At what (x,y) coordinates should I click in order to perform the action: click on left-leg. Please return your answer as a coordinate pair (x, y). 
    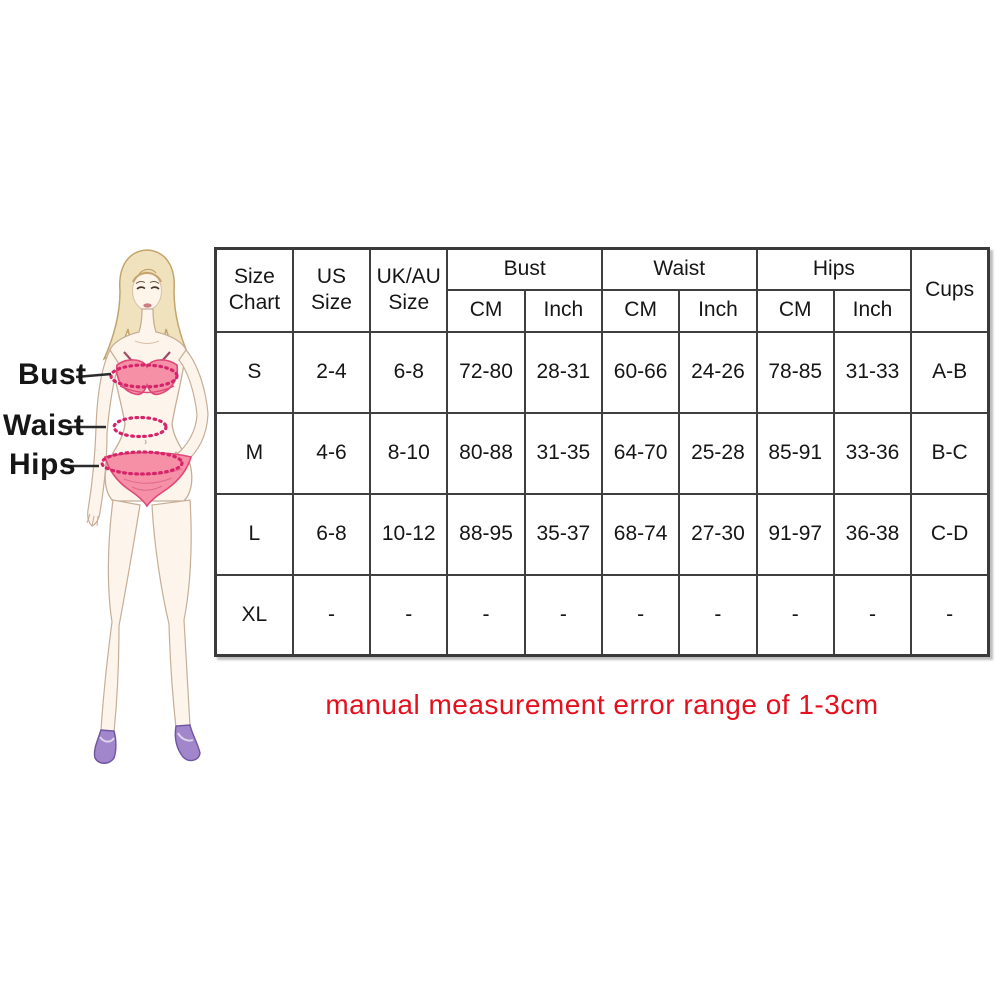
    Looking at the image, I should click on (120, 616).